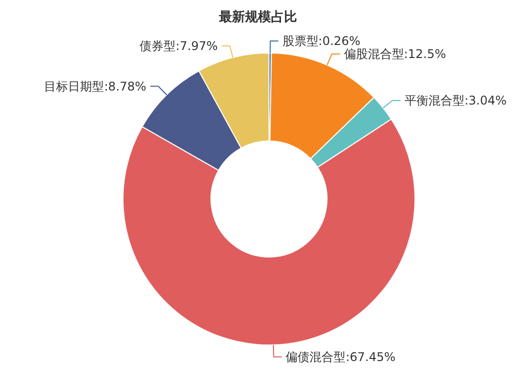  Describe the element at coordinates (197, 45) in the screenshot. I see `data-label: :7.97%` at that location.